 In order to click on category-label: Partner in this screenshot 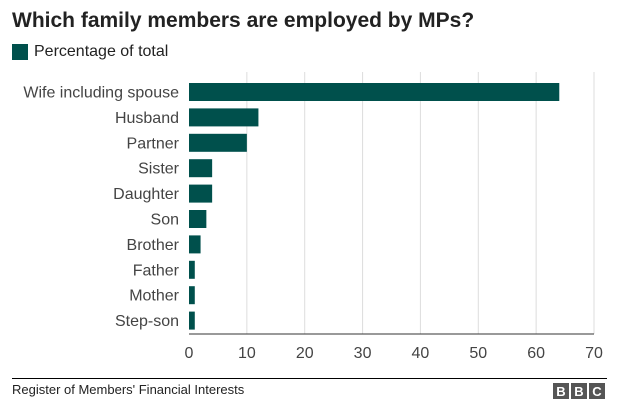, I will do `click(153, 143)`.